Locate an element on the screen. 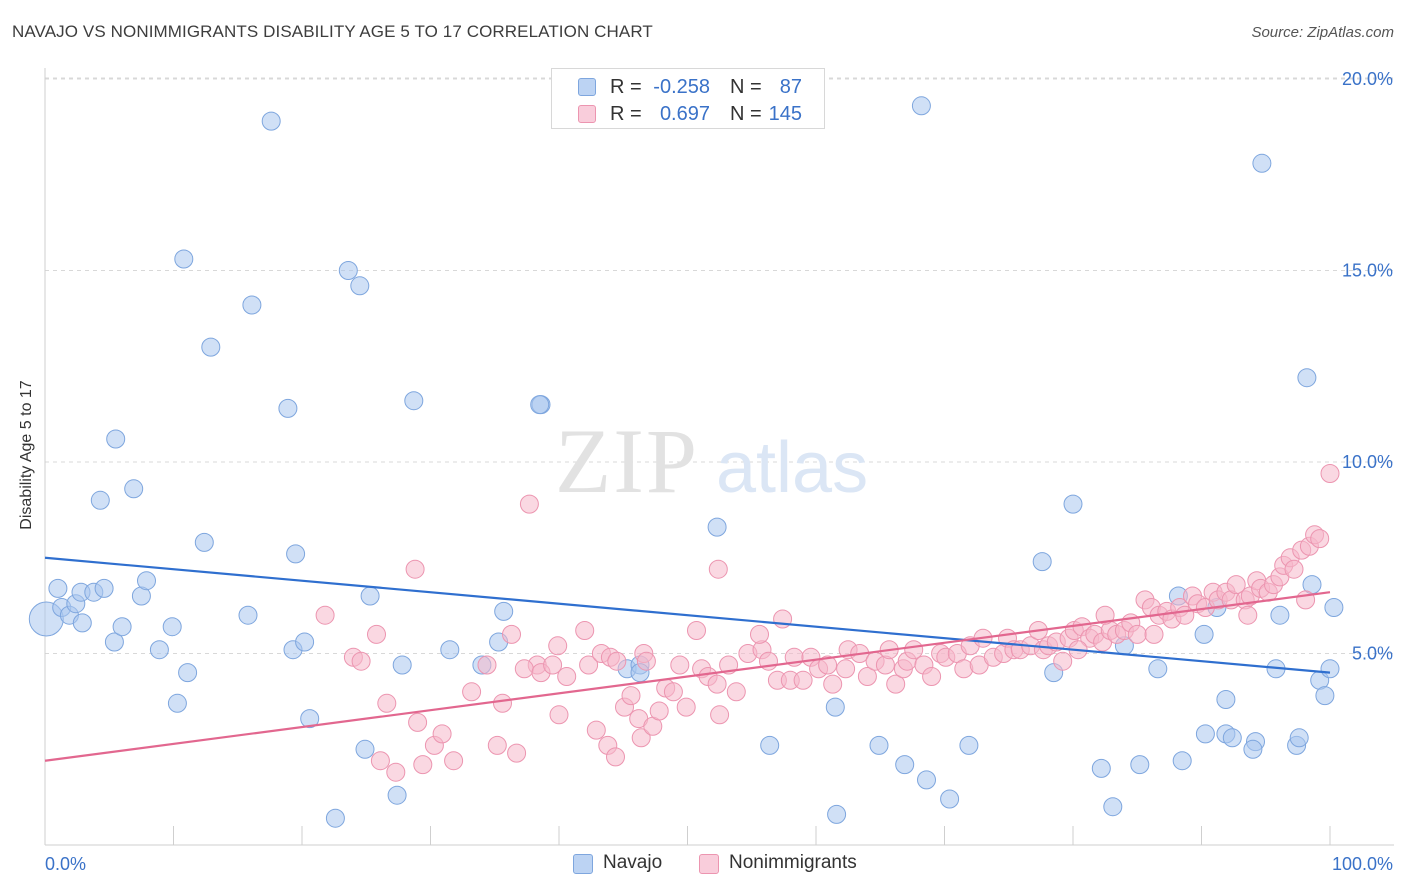 The image size is (1406, 892). correlation-legend: R = -0.258 N = 87 R = 0.697 N = 145 is located at coordinates (688, 98).